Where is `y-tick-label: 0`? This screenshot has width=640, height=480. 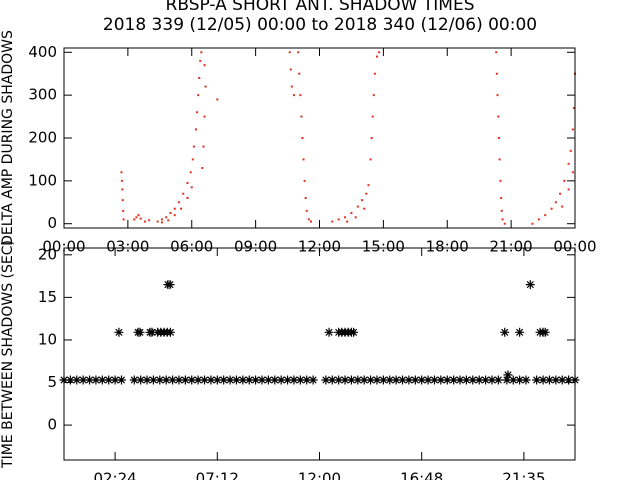 y-tick-label: 0 is located at coordinates (52, 223).